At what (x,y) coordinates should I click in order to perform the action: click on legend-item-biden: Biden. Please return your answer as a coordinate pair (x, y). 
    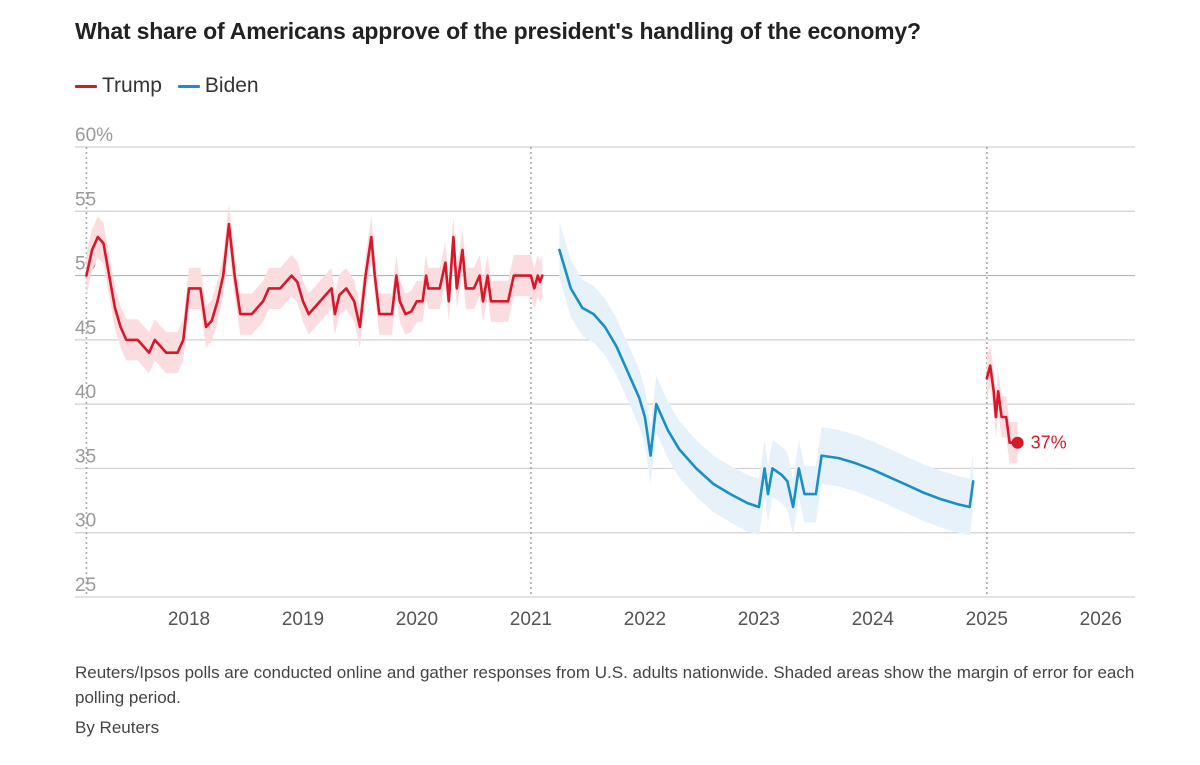
    Looking at the image, I should click on (218, 86).